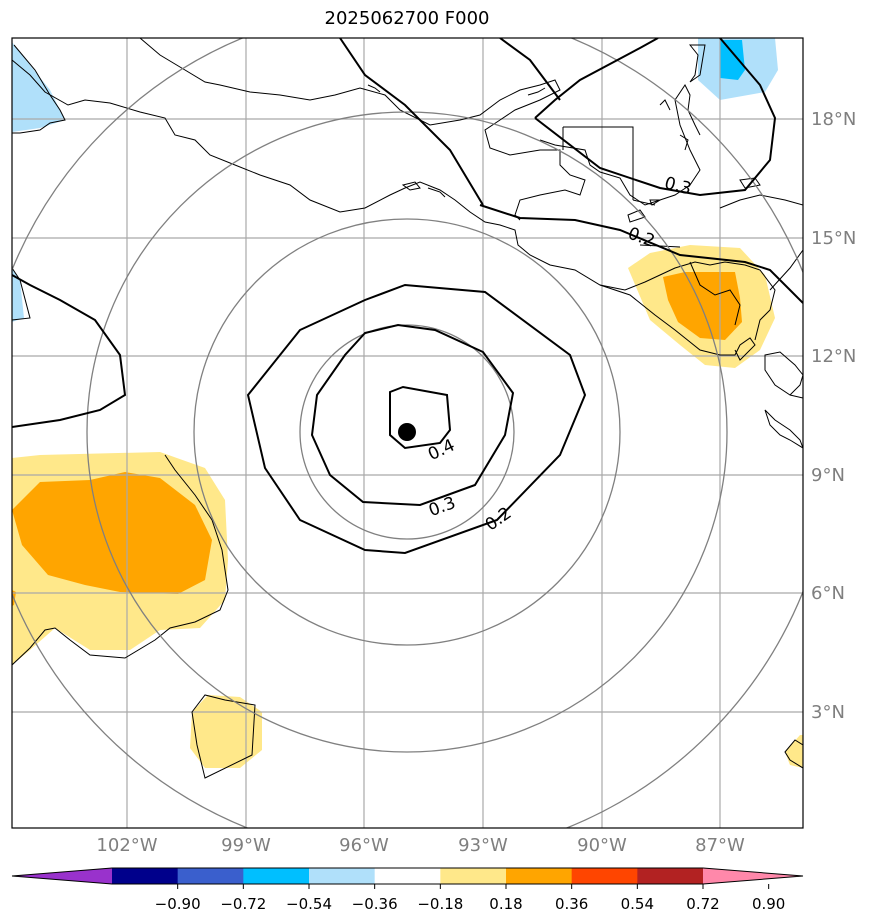 This screenshot has width=873, height=924. What do you see at coordinates (833, 416) in the screenshot?
I see `latitude-labels: 18°N 15°N 12°N 9°N 6°N 3°N` at bounding box center [833, 416].